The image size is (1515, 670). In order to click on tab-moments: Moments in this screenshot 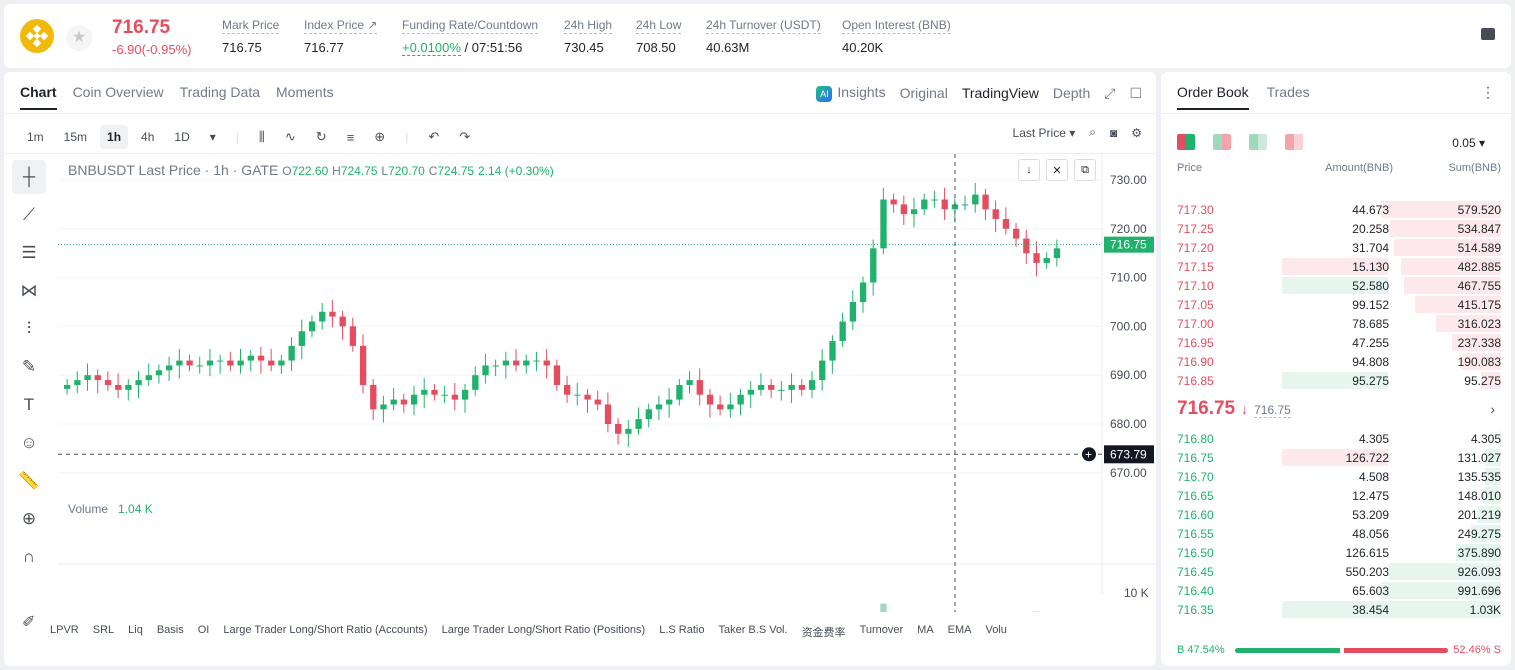, I will do `click(305, 92)`.